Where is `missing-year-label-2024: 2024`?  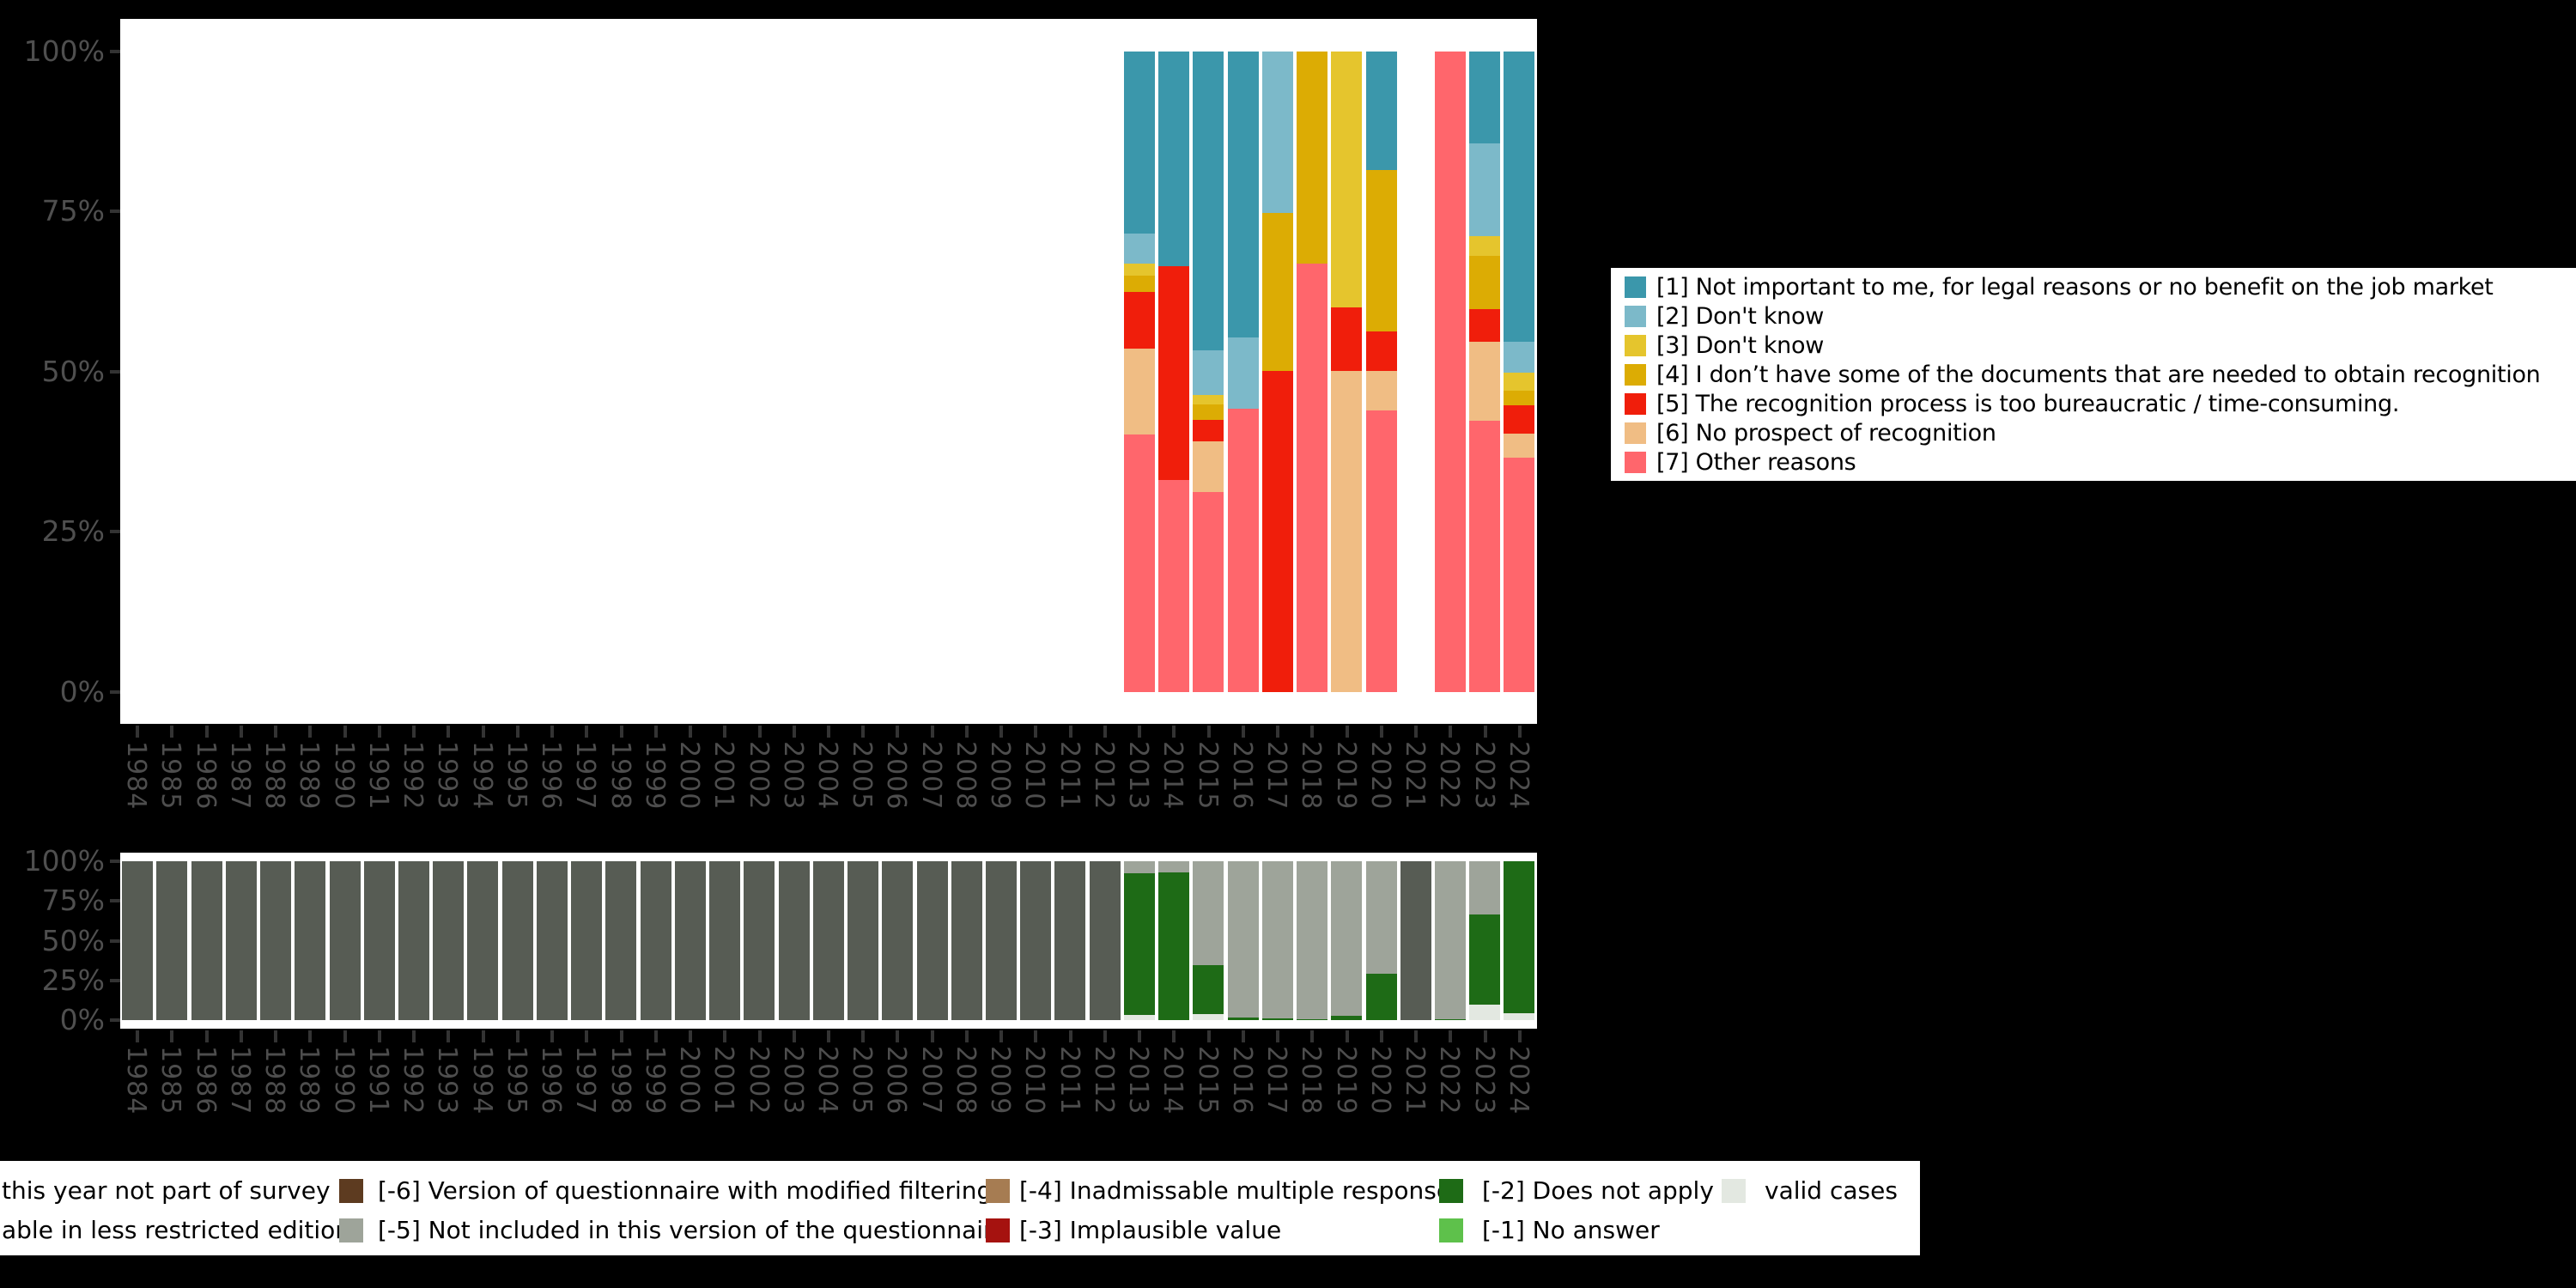 missing-year-label-2024: 2024 is located at coordinates (1518, 1080).